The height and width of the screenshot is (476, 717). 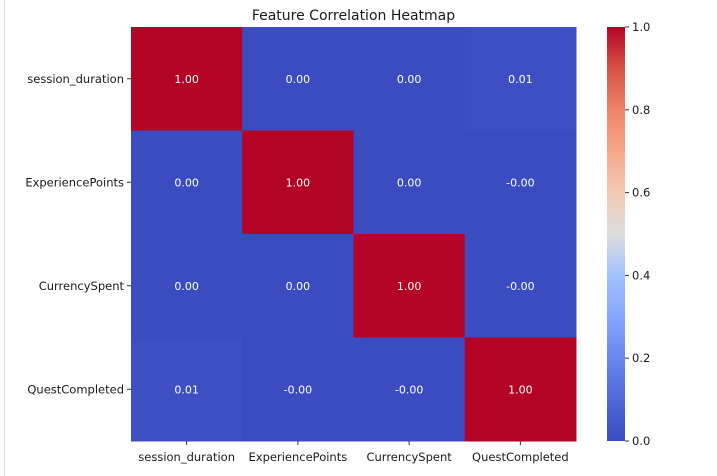 I want to click on x-tick-label: CurrencySpent, so click(x=409, y=457).